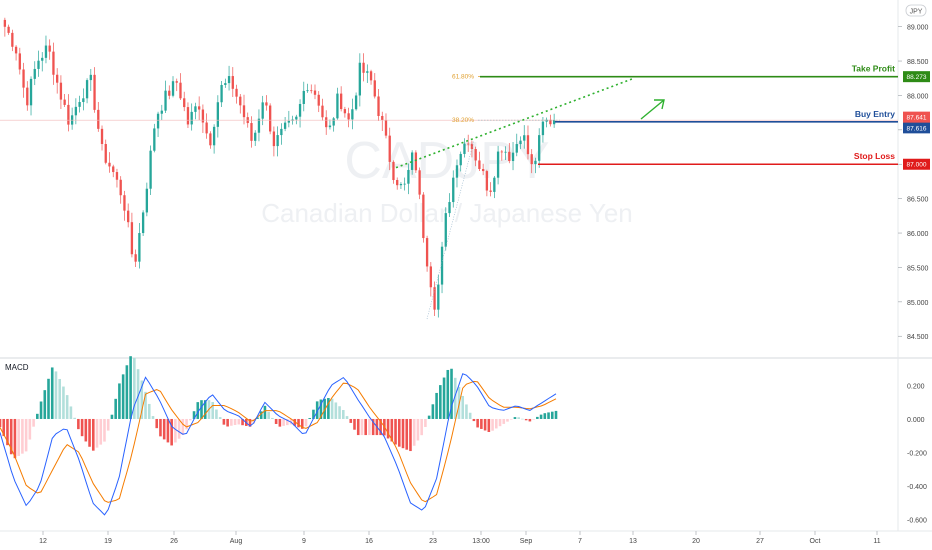  I want to click on time-tick-label: Aug, so click(236, 541).